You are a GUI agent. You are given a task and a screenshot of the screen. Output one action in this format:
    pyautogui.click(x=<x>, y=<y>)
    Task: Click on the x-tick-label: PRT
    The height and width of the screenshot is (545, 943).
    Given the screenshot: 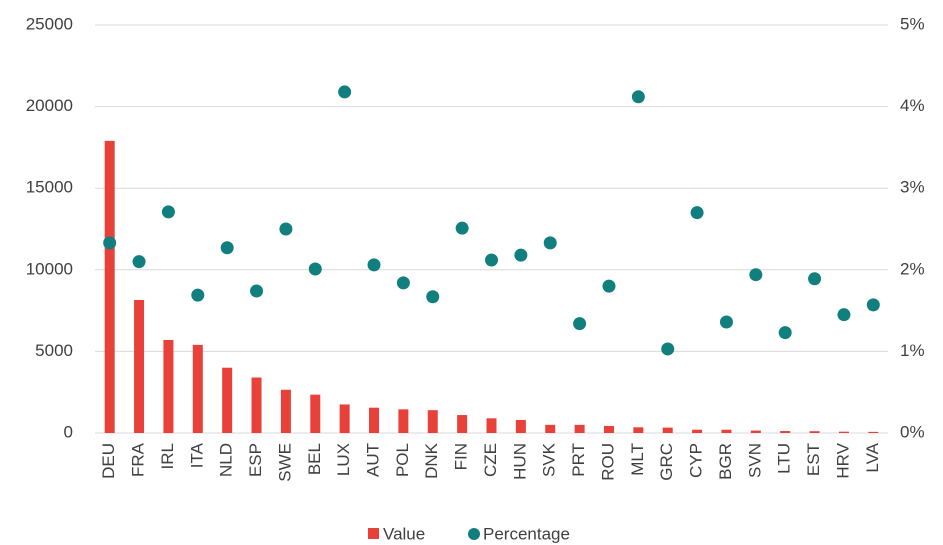 What is the action you would take?
    pyautogui.click(x=578, y=460)
    